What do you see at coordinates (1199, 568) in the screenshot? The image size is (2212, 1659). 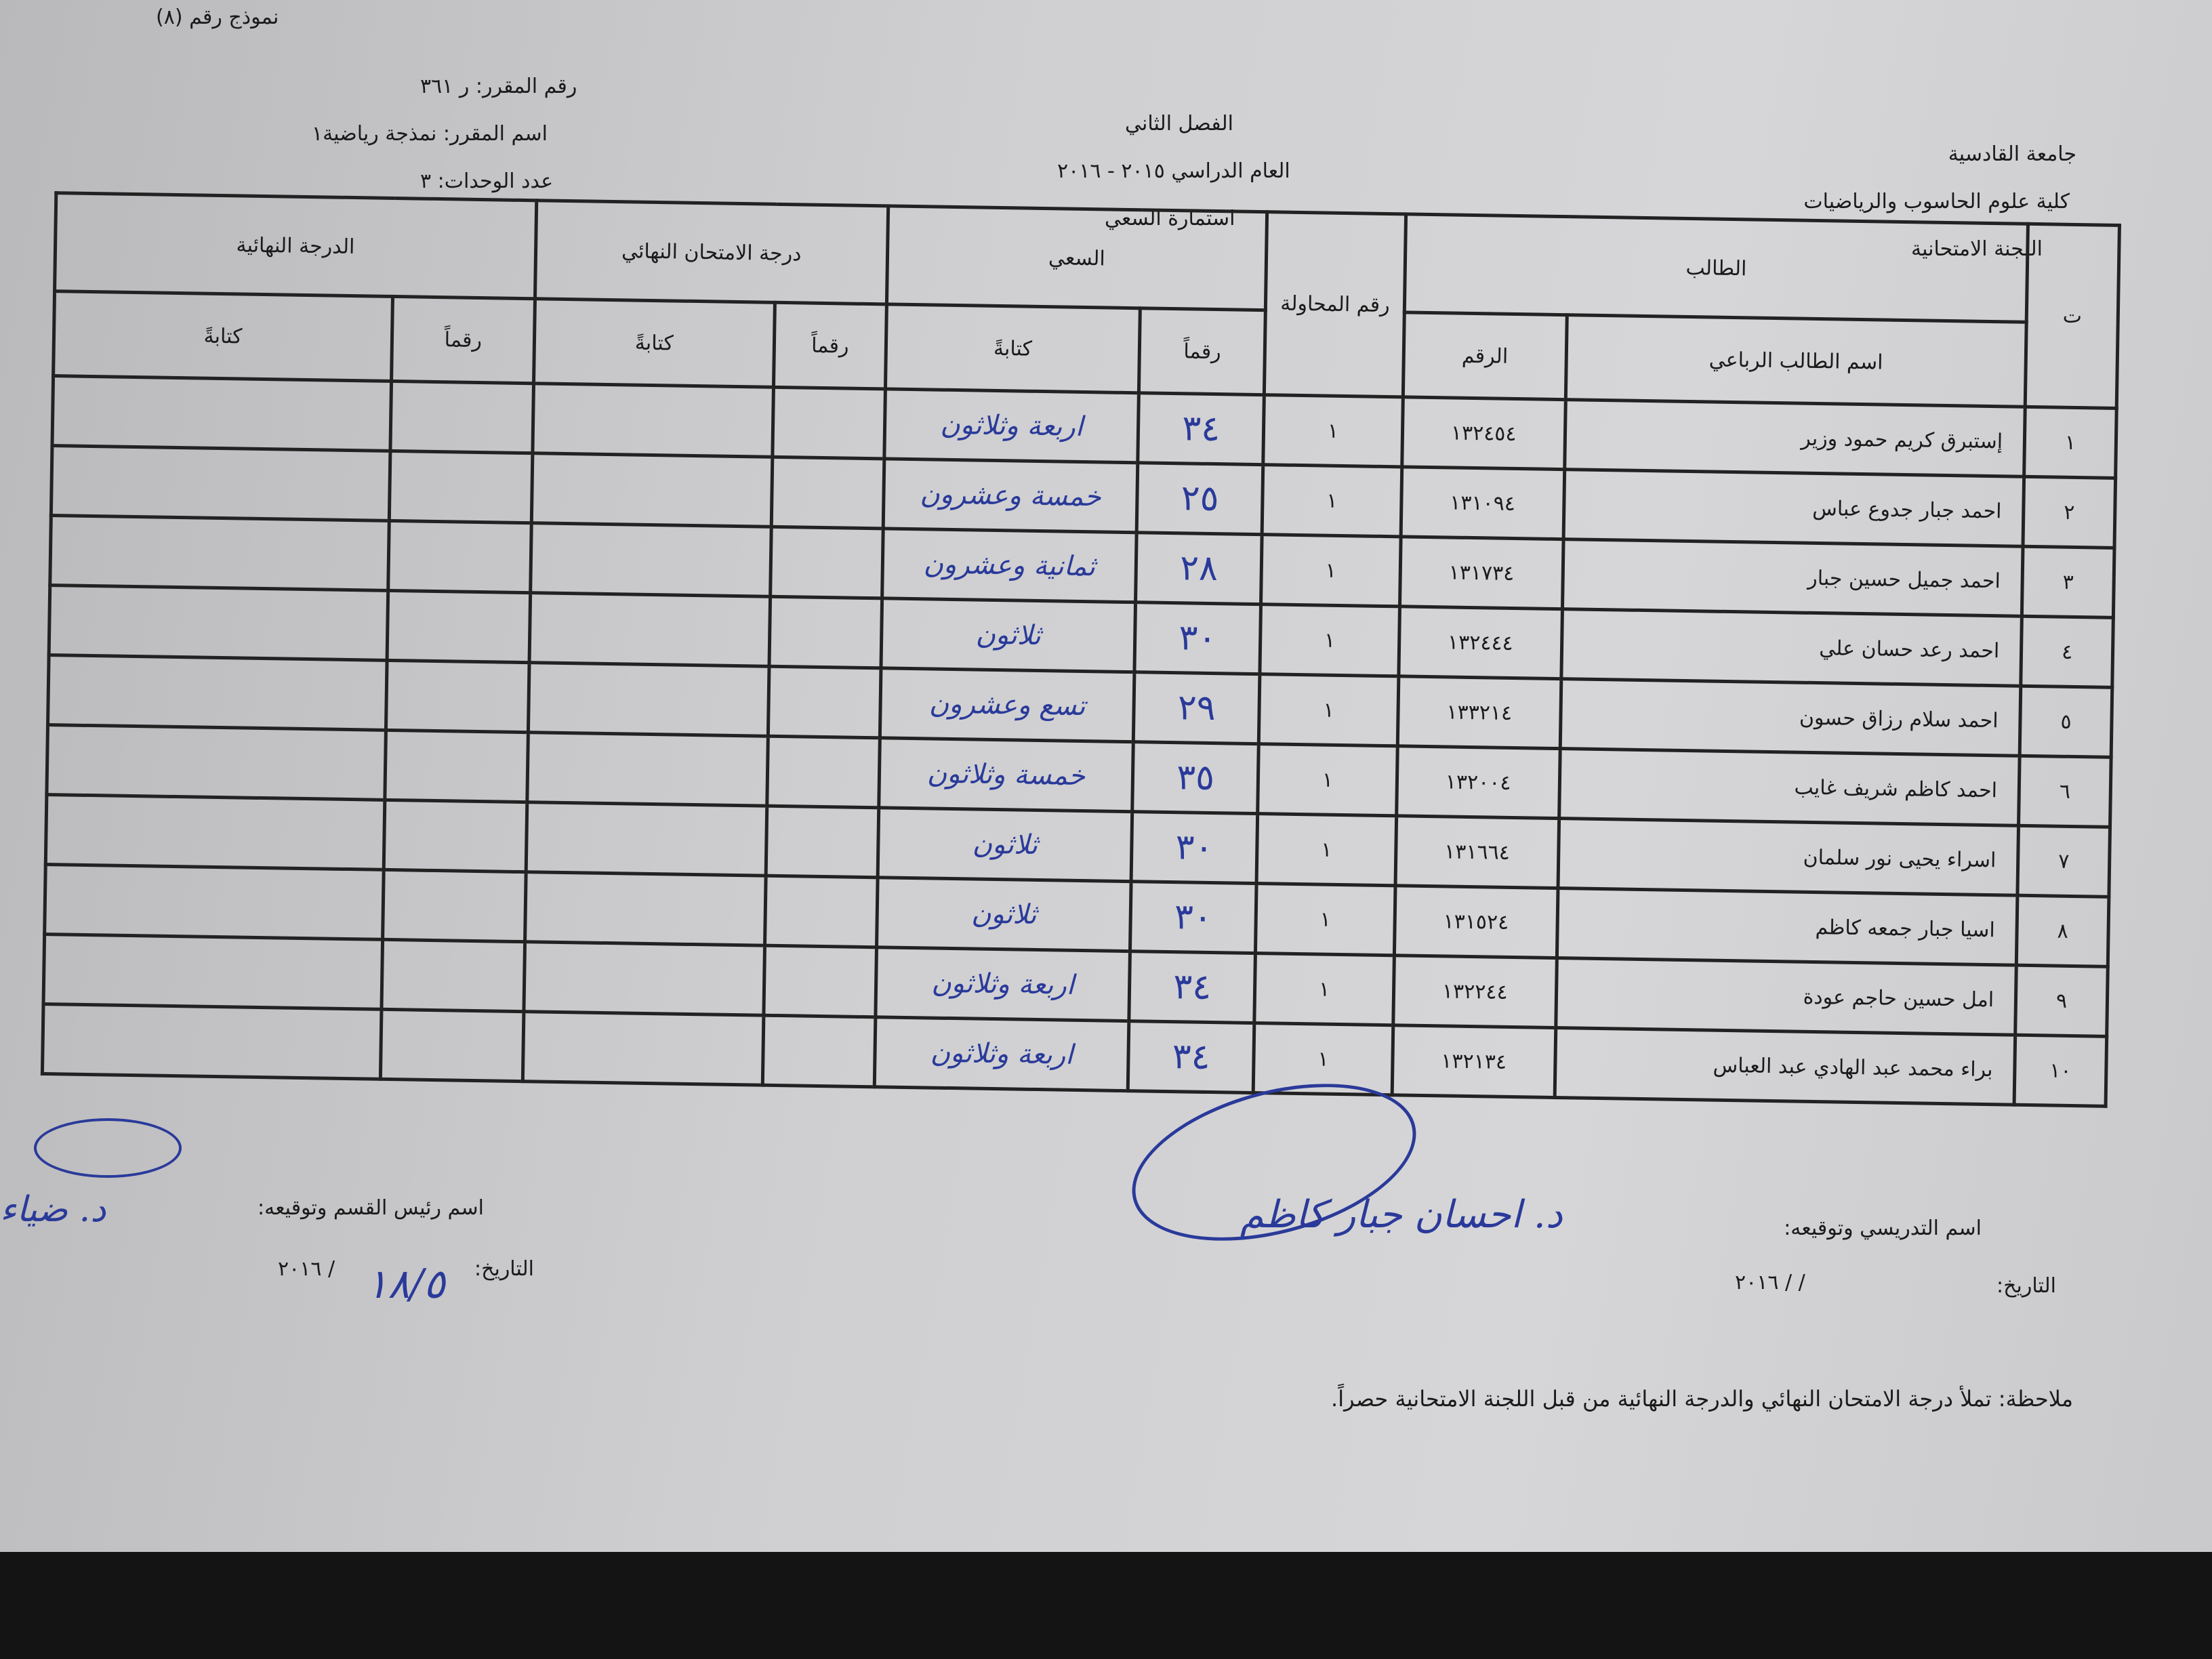 I see `coursework-digits: ٢٨` at bounding box center [1199, 568].